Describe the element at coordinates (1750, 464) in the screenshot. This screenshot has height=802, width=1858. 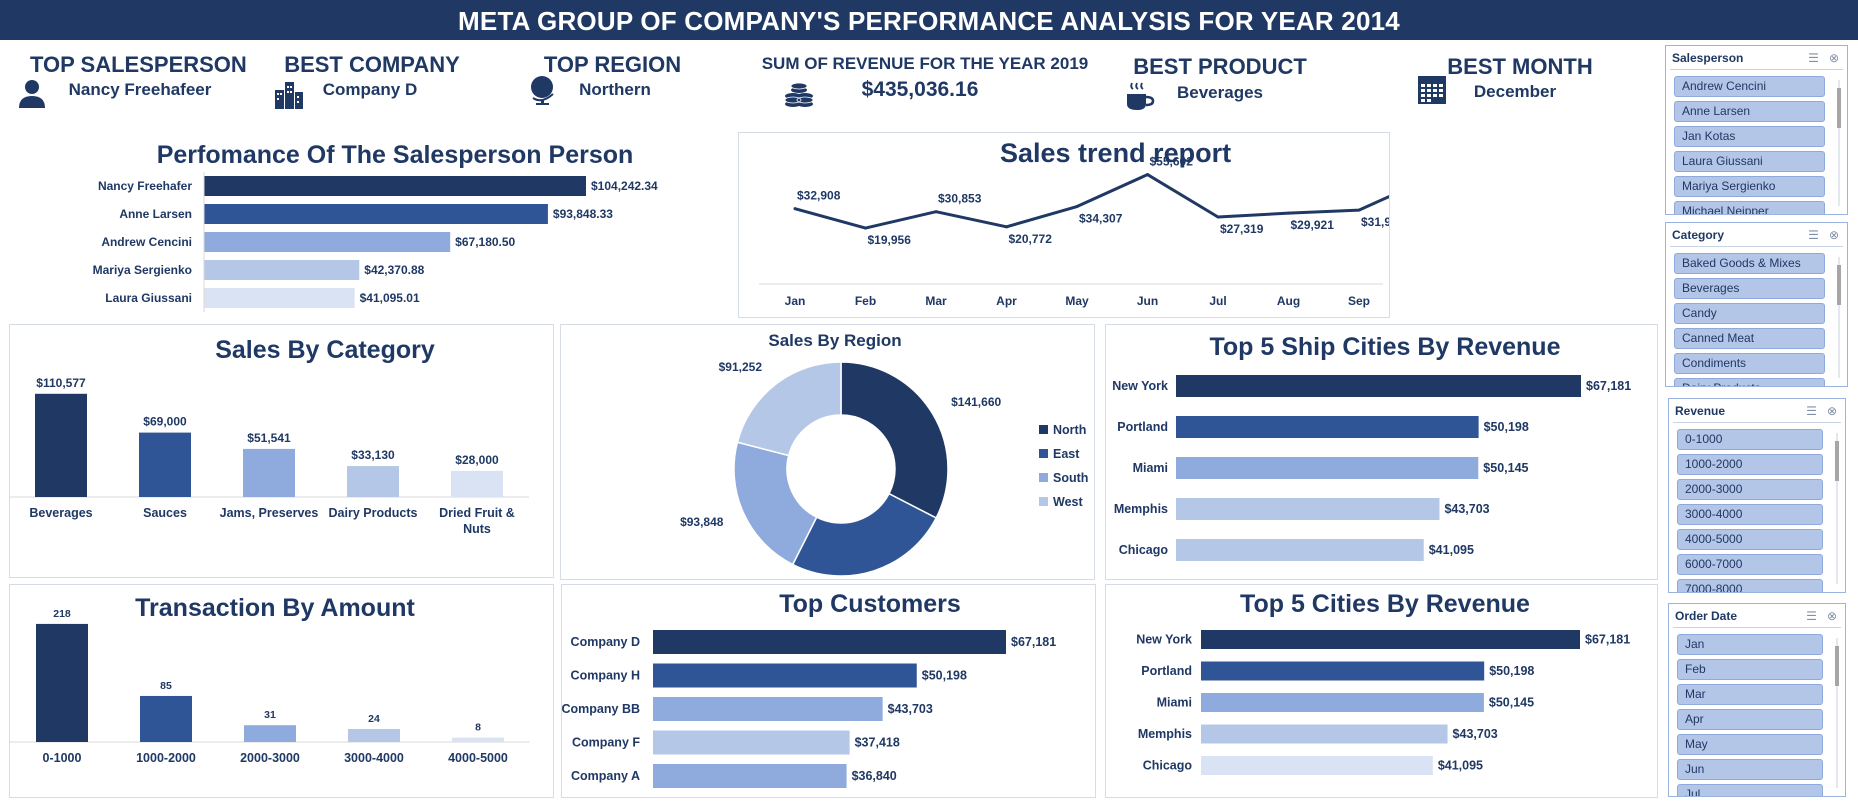
I see `slicer-item: 1000-2000` at that location.